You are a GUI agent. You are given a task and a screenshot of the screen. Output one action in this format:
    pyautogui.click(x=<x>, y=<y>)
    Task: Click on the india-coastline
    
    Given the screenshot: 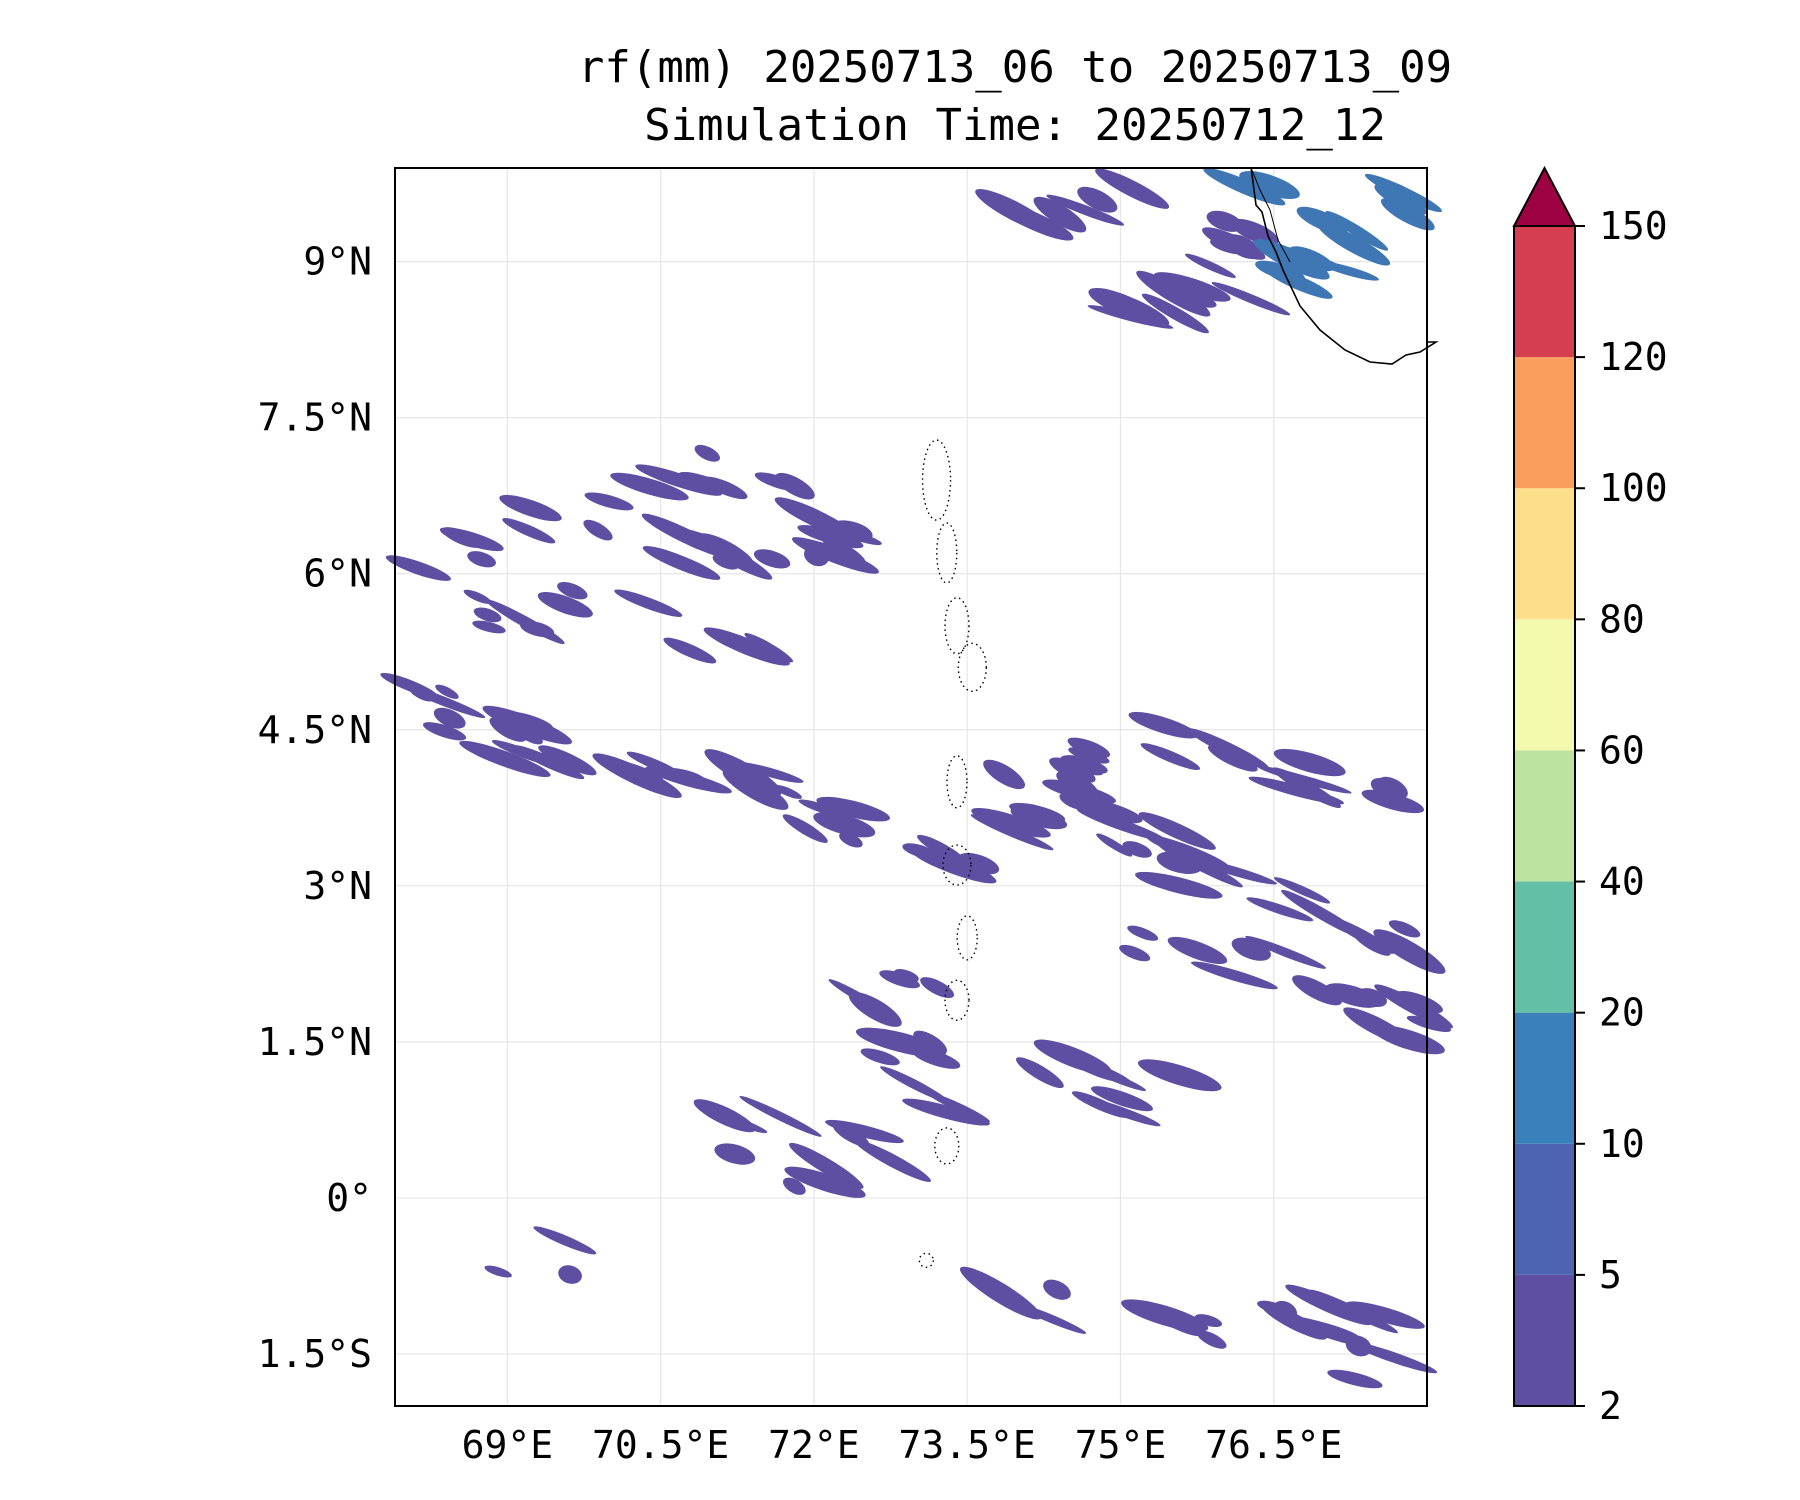 What is the action you would take?
    pyautogui.click(x=1344, y=265)
    